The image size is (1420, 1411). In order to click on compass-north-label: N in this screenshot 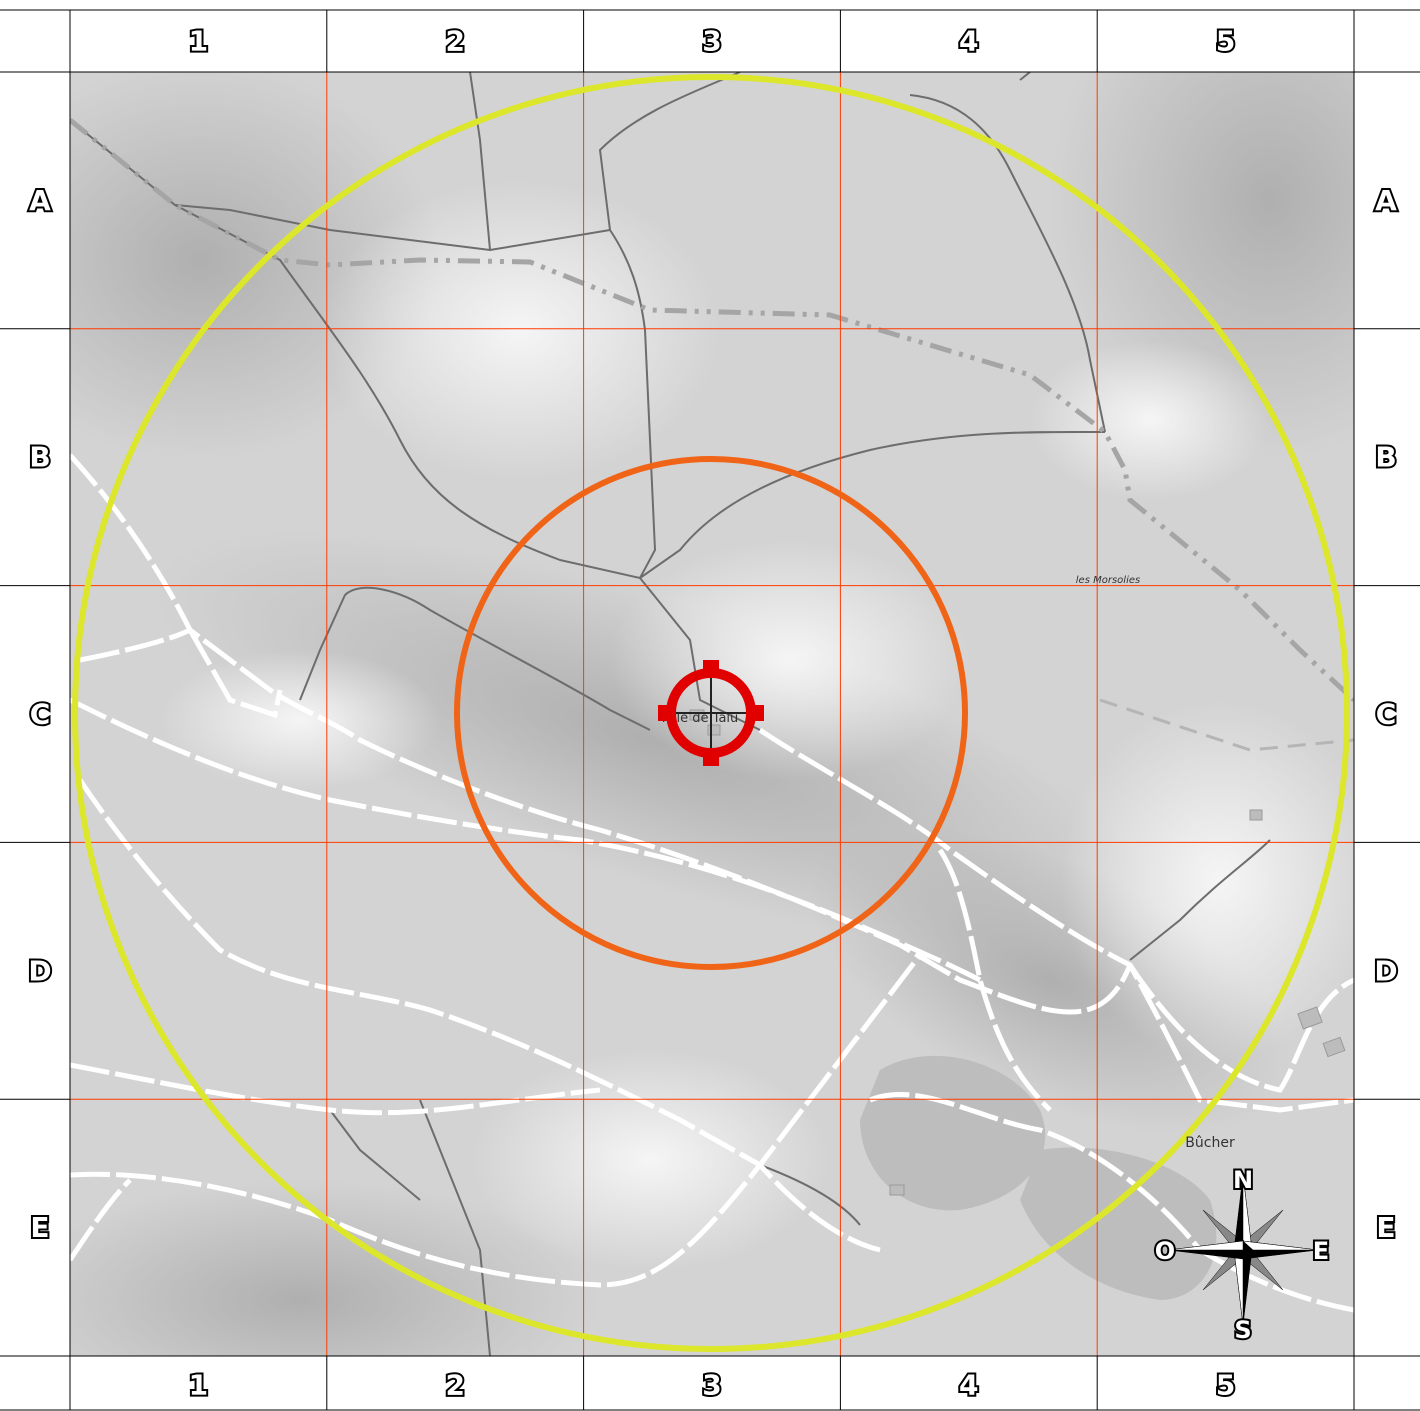, I will do `click(1243, 1180)`.